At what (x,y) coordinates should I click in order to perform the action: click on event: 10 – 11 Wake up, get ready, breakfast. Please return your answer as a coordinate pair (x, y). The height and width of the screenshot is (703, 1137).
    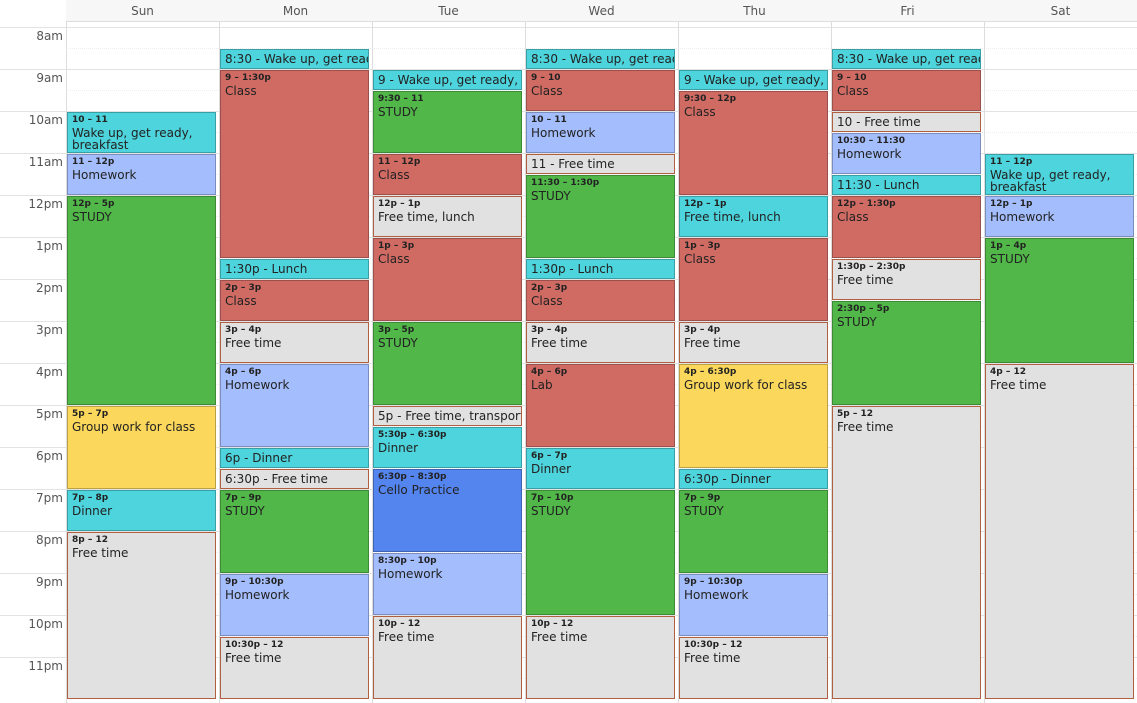
    Looking at the image, I should click on (141, 132).